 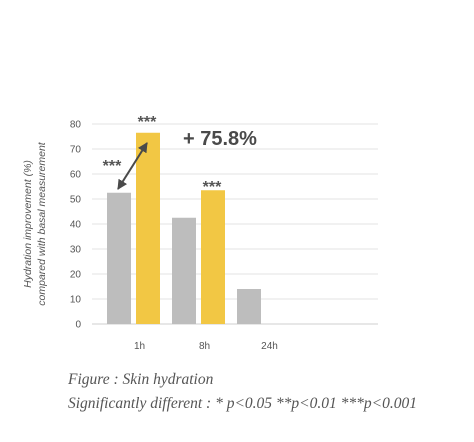 I want to click on x-tick-label: 24h, so click(x=269, y=346).